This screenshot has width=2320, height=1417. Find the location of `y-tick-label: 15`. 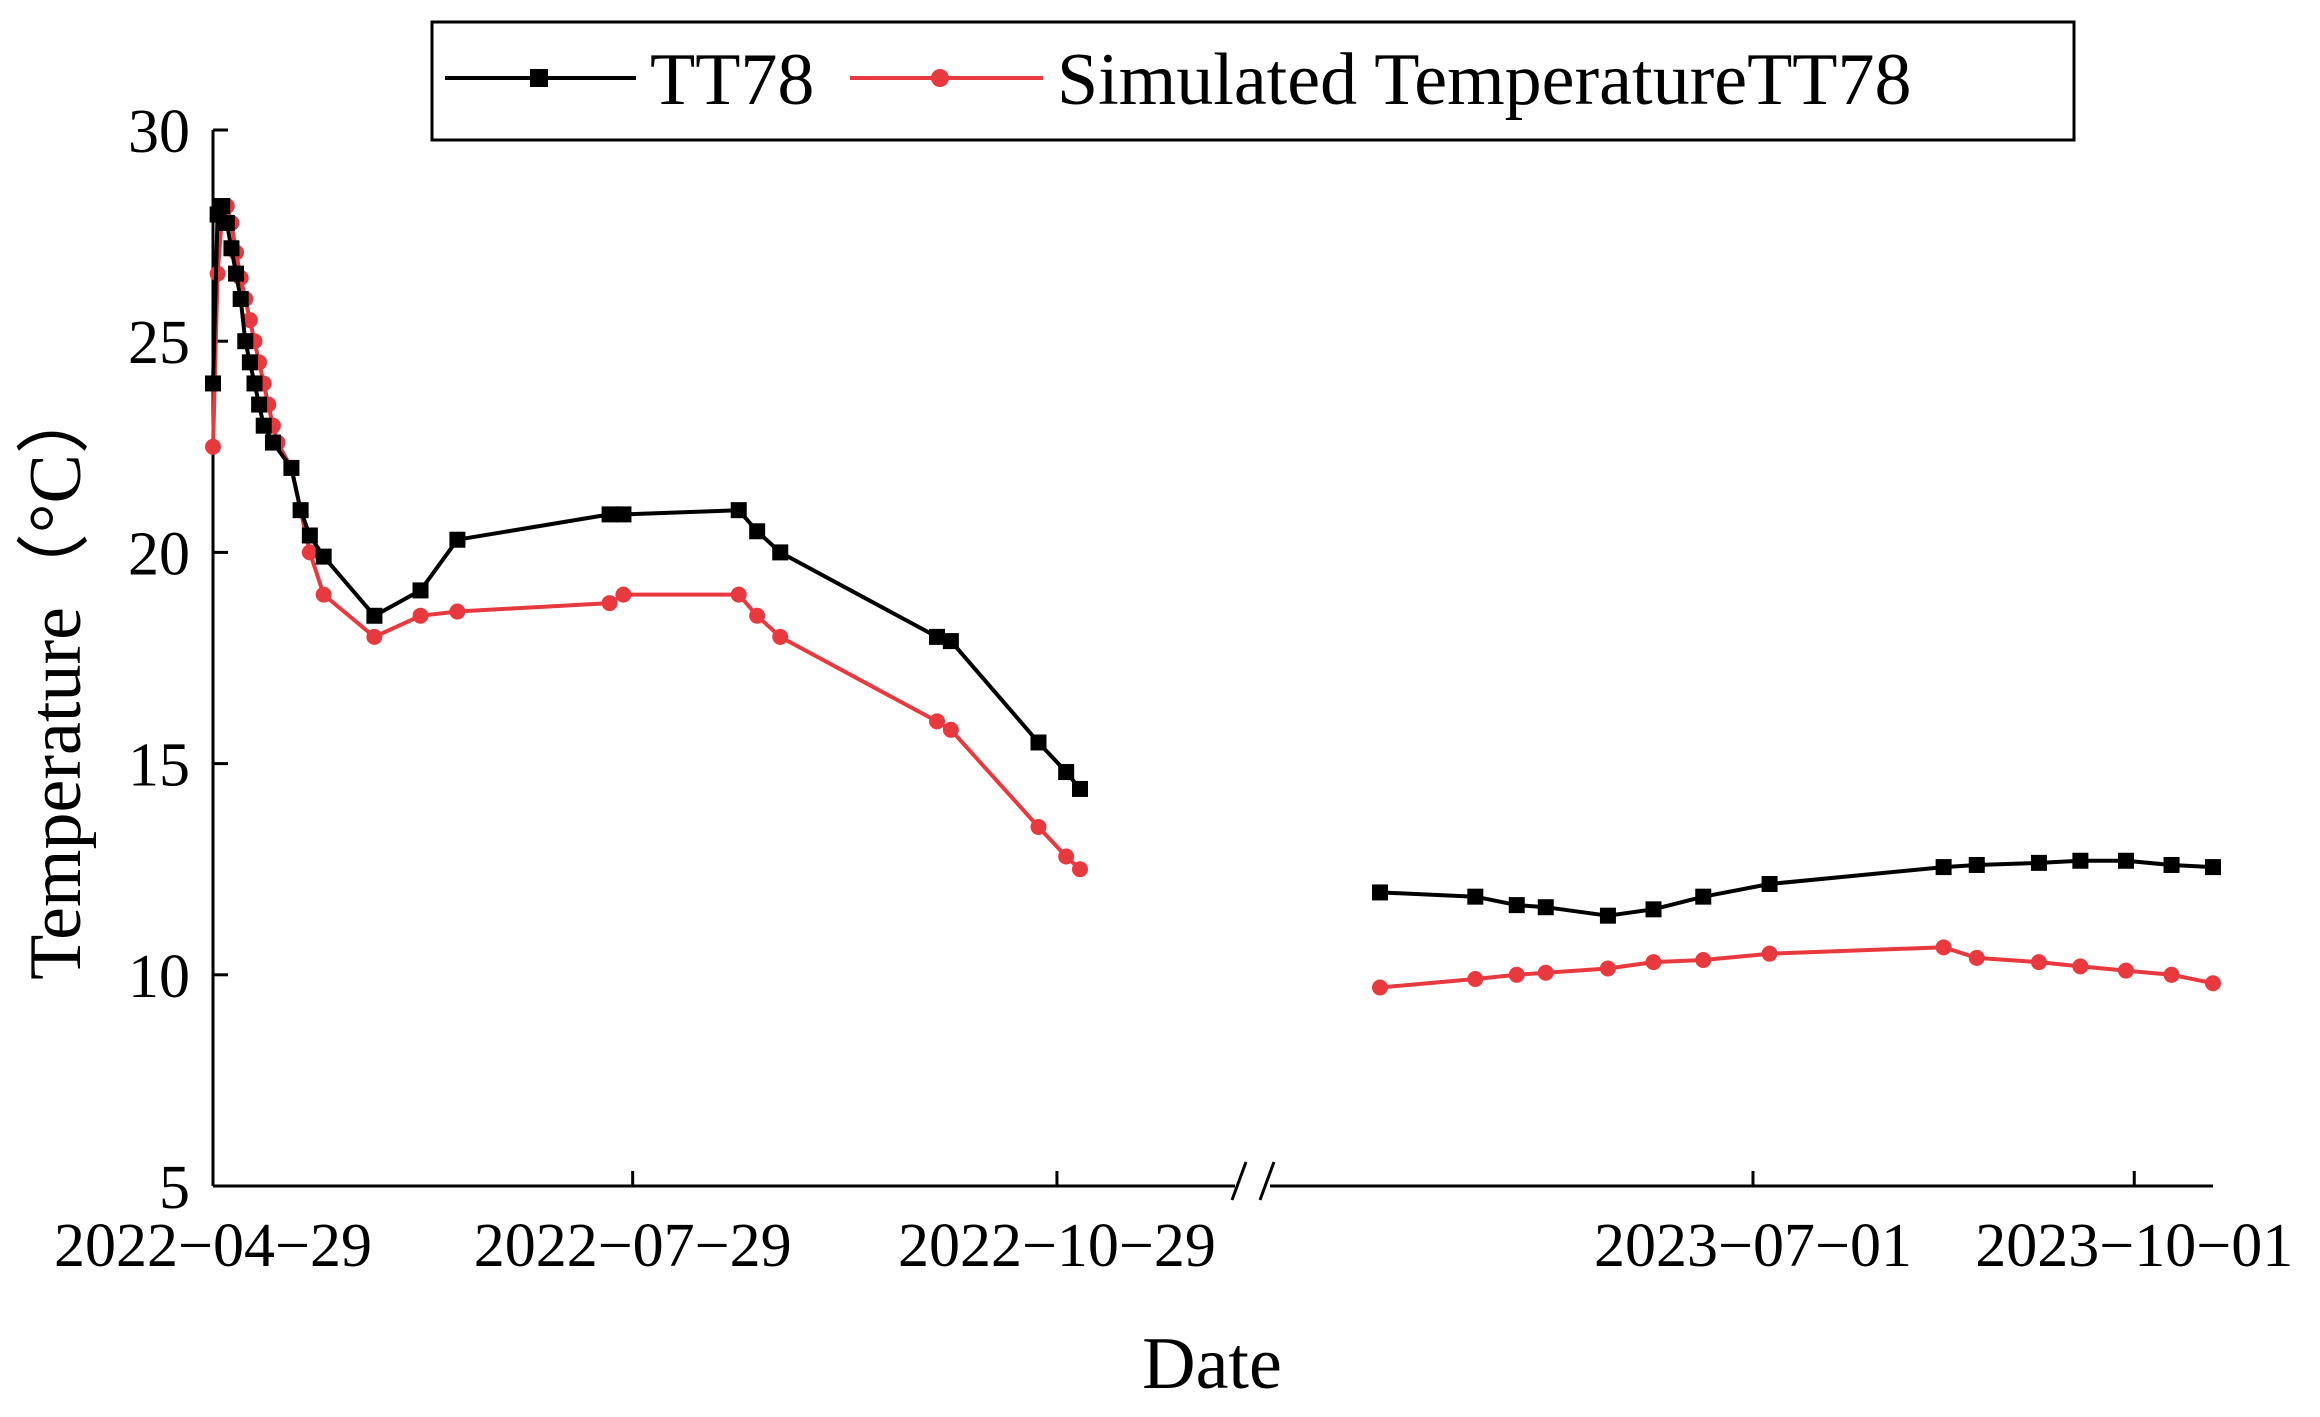

y-tick-label: 15 is located at coordinates (159, 766).